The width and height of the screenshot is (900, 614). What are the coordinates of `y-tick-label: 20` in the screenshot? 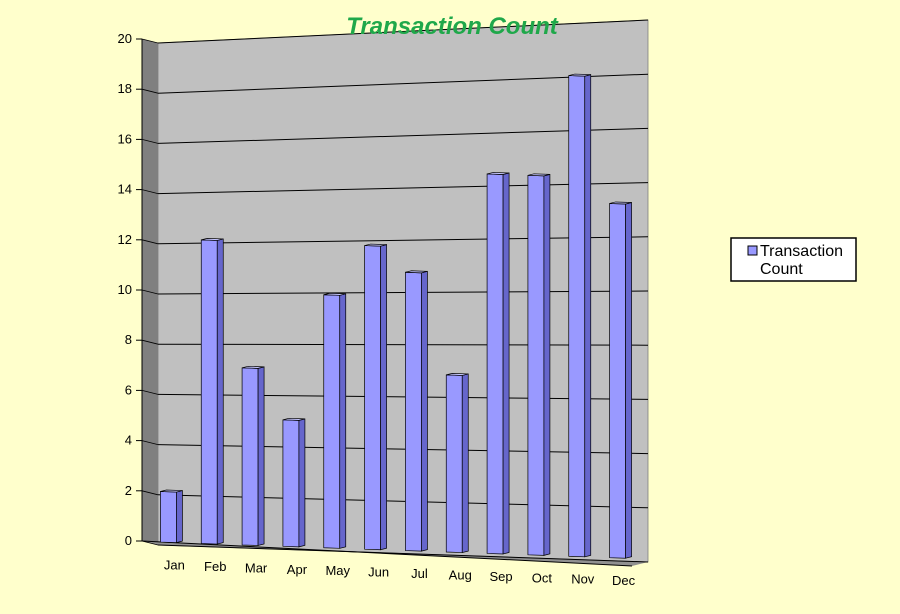 It's located at (125, 38).